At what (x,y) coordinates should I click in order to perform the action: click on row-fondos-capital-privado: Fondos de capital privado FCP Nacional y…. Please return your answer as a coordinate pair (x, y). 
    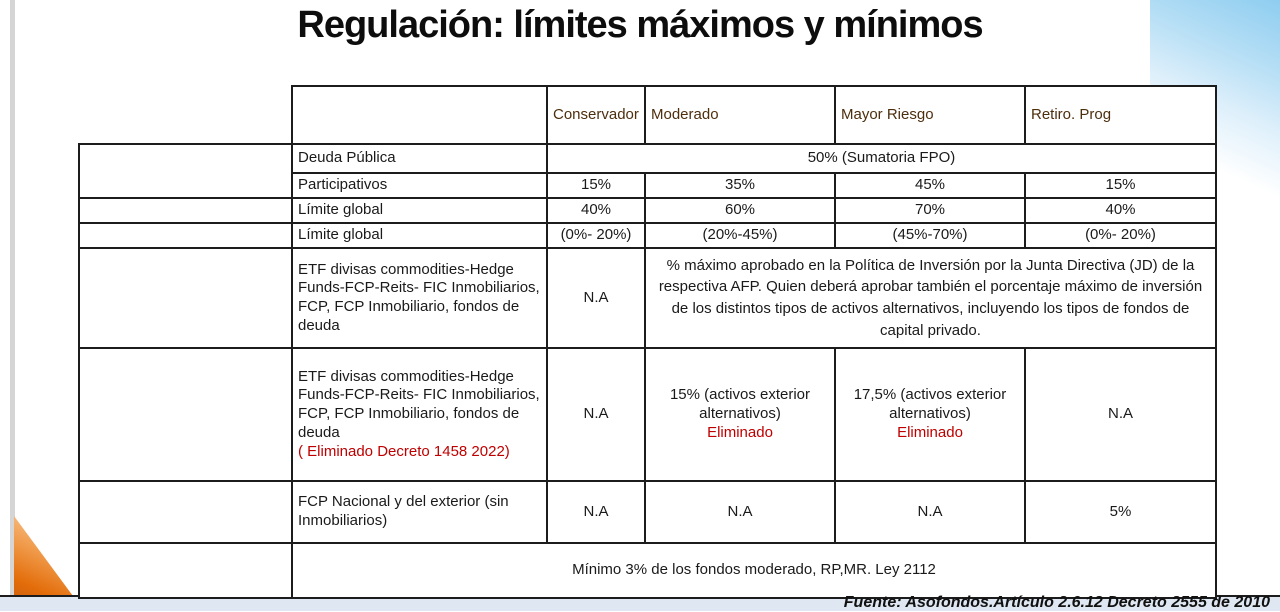
    Looking at the image, I should click on (647, 512).